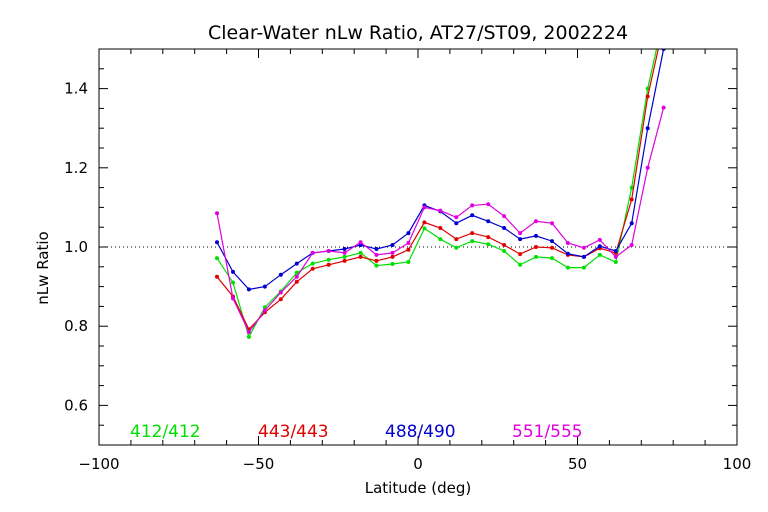 The height and width of the screenshot is (512, 768). I want to click on legend-entry: 443/443, so click(293, 432).